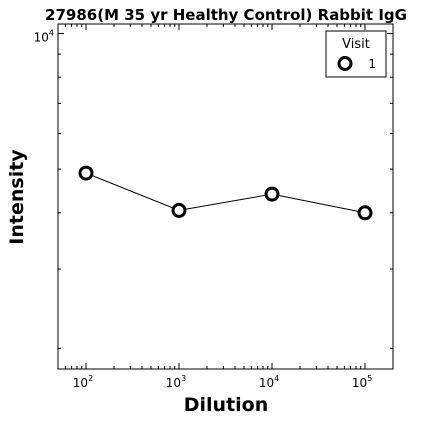  I want to click on series-layer, so click(225, 193).